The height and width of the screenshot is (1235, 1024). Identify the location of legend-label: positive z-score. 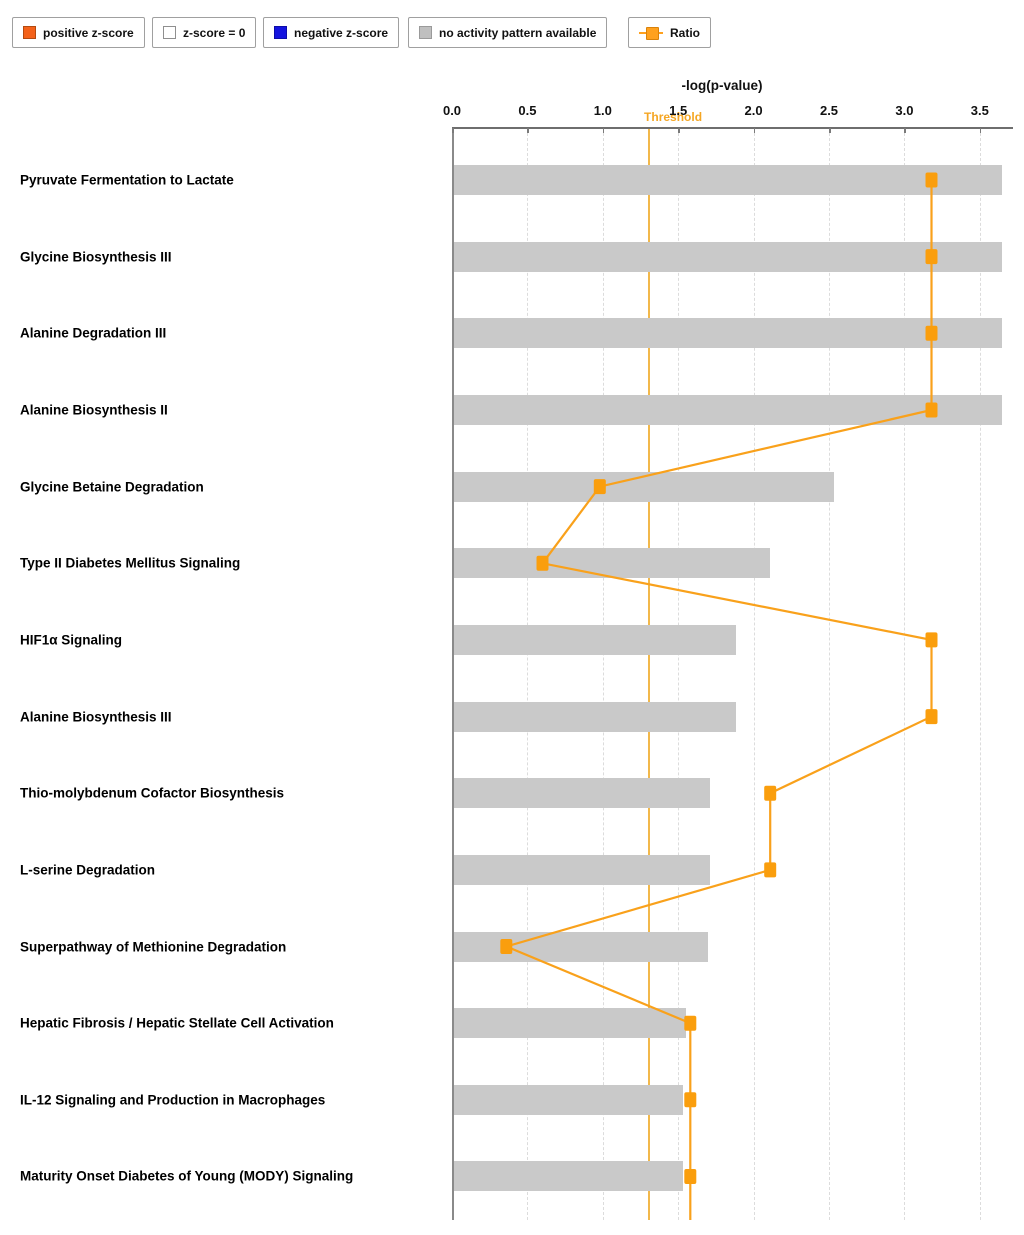
(88, 32).